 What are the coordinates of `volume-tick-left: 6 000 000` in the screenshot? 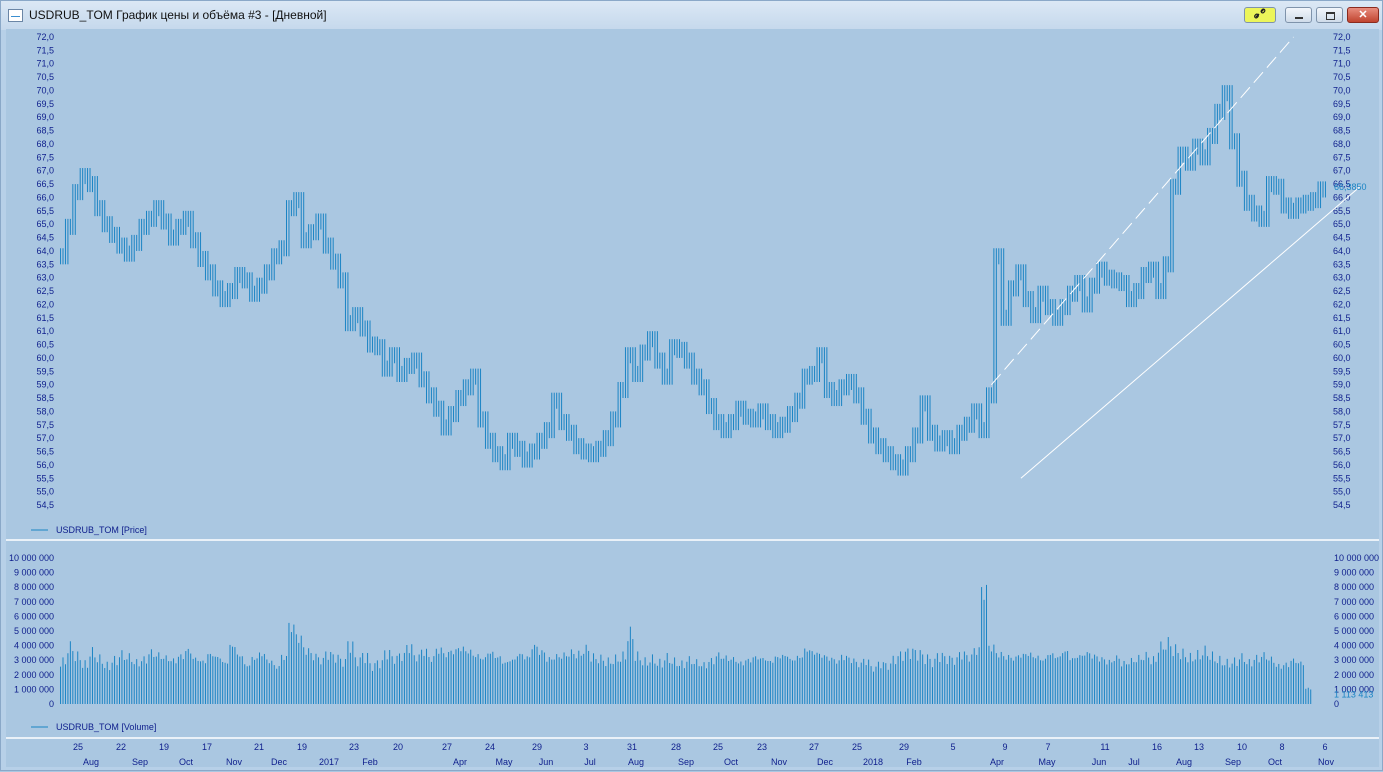 It's located at (34, 616).